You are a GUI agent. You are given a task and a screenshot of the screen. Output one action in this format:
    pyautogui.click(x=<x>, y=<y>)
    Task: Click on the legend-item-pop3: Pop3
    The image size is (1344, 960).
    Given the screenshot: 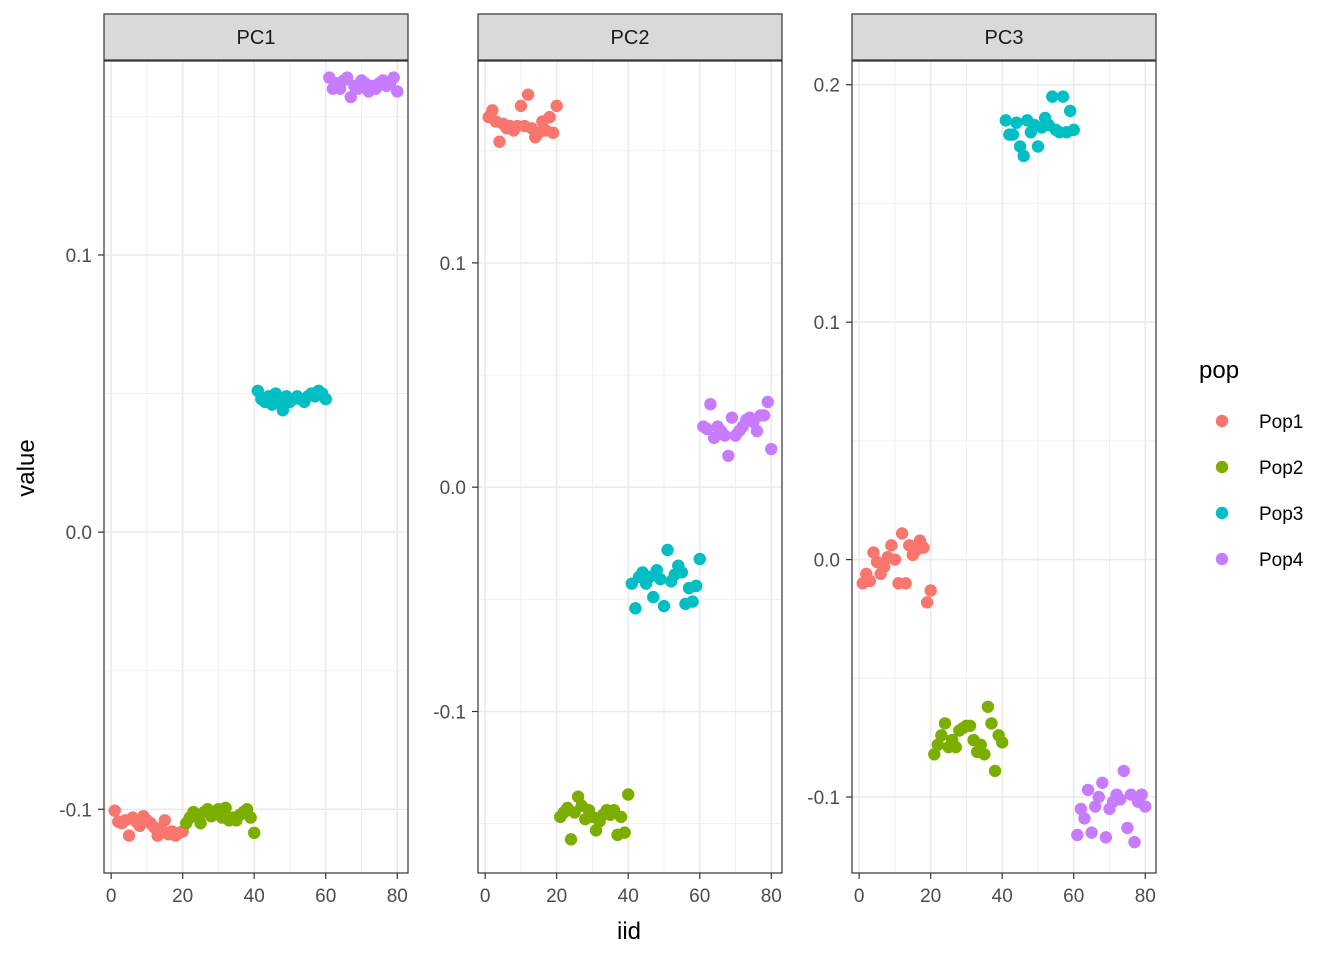 What is the action you would take?
    pyautogui.click(x=1259, y=514)
    